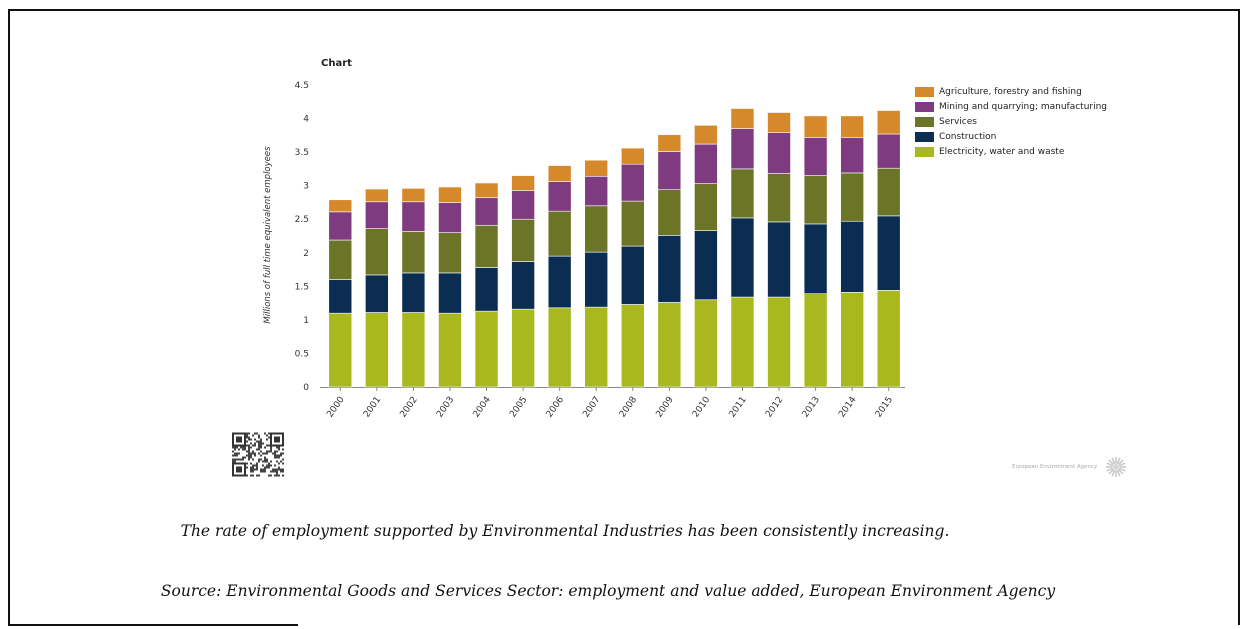  Describe the element at coordinates (811, 407) in the screenshot. I see `x-tick-label: 2013` at that location.